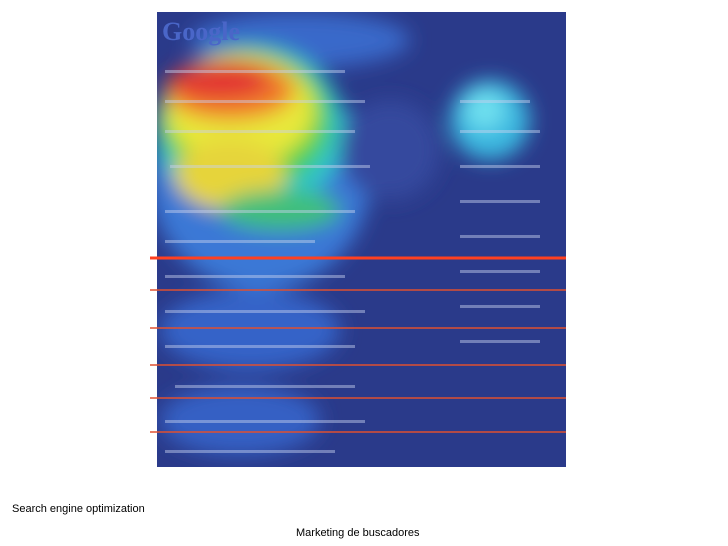 The height and width of the screenshot is (546, 728). I want to click on caption-center: Marketing de buscadores, so click(358, 533).